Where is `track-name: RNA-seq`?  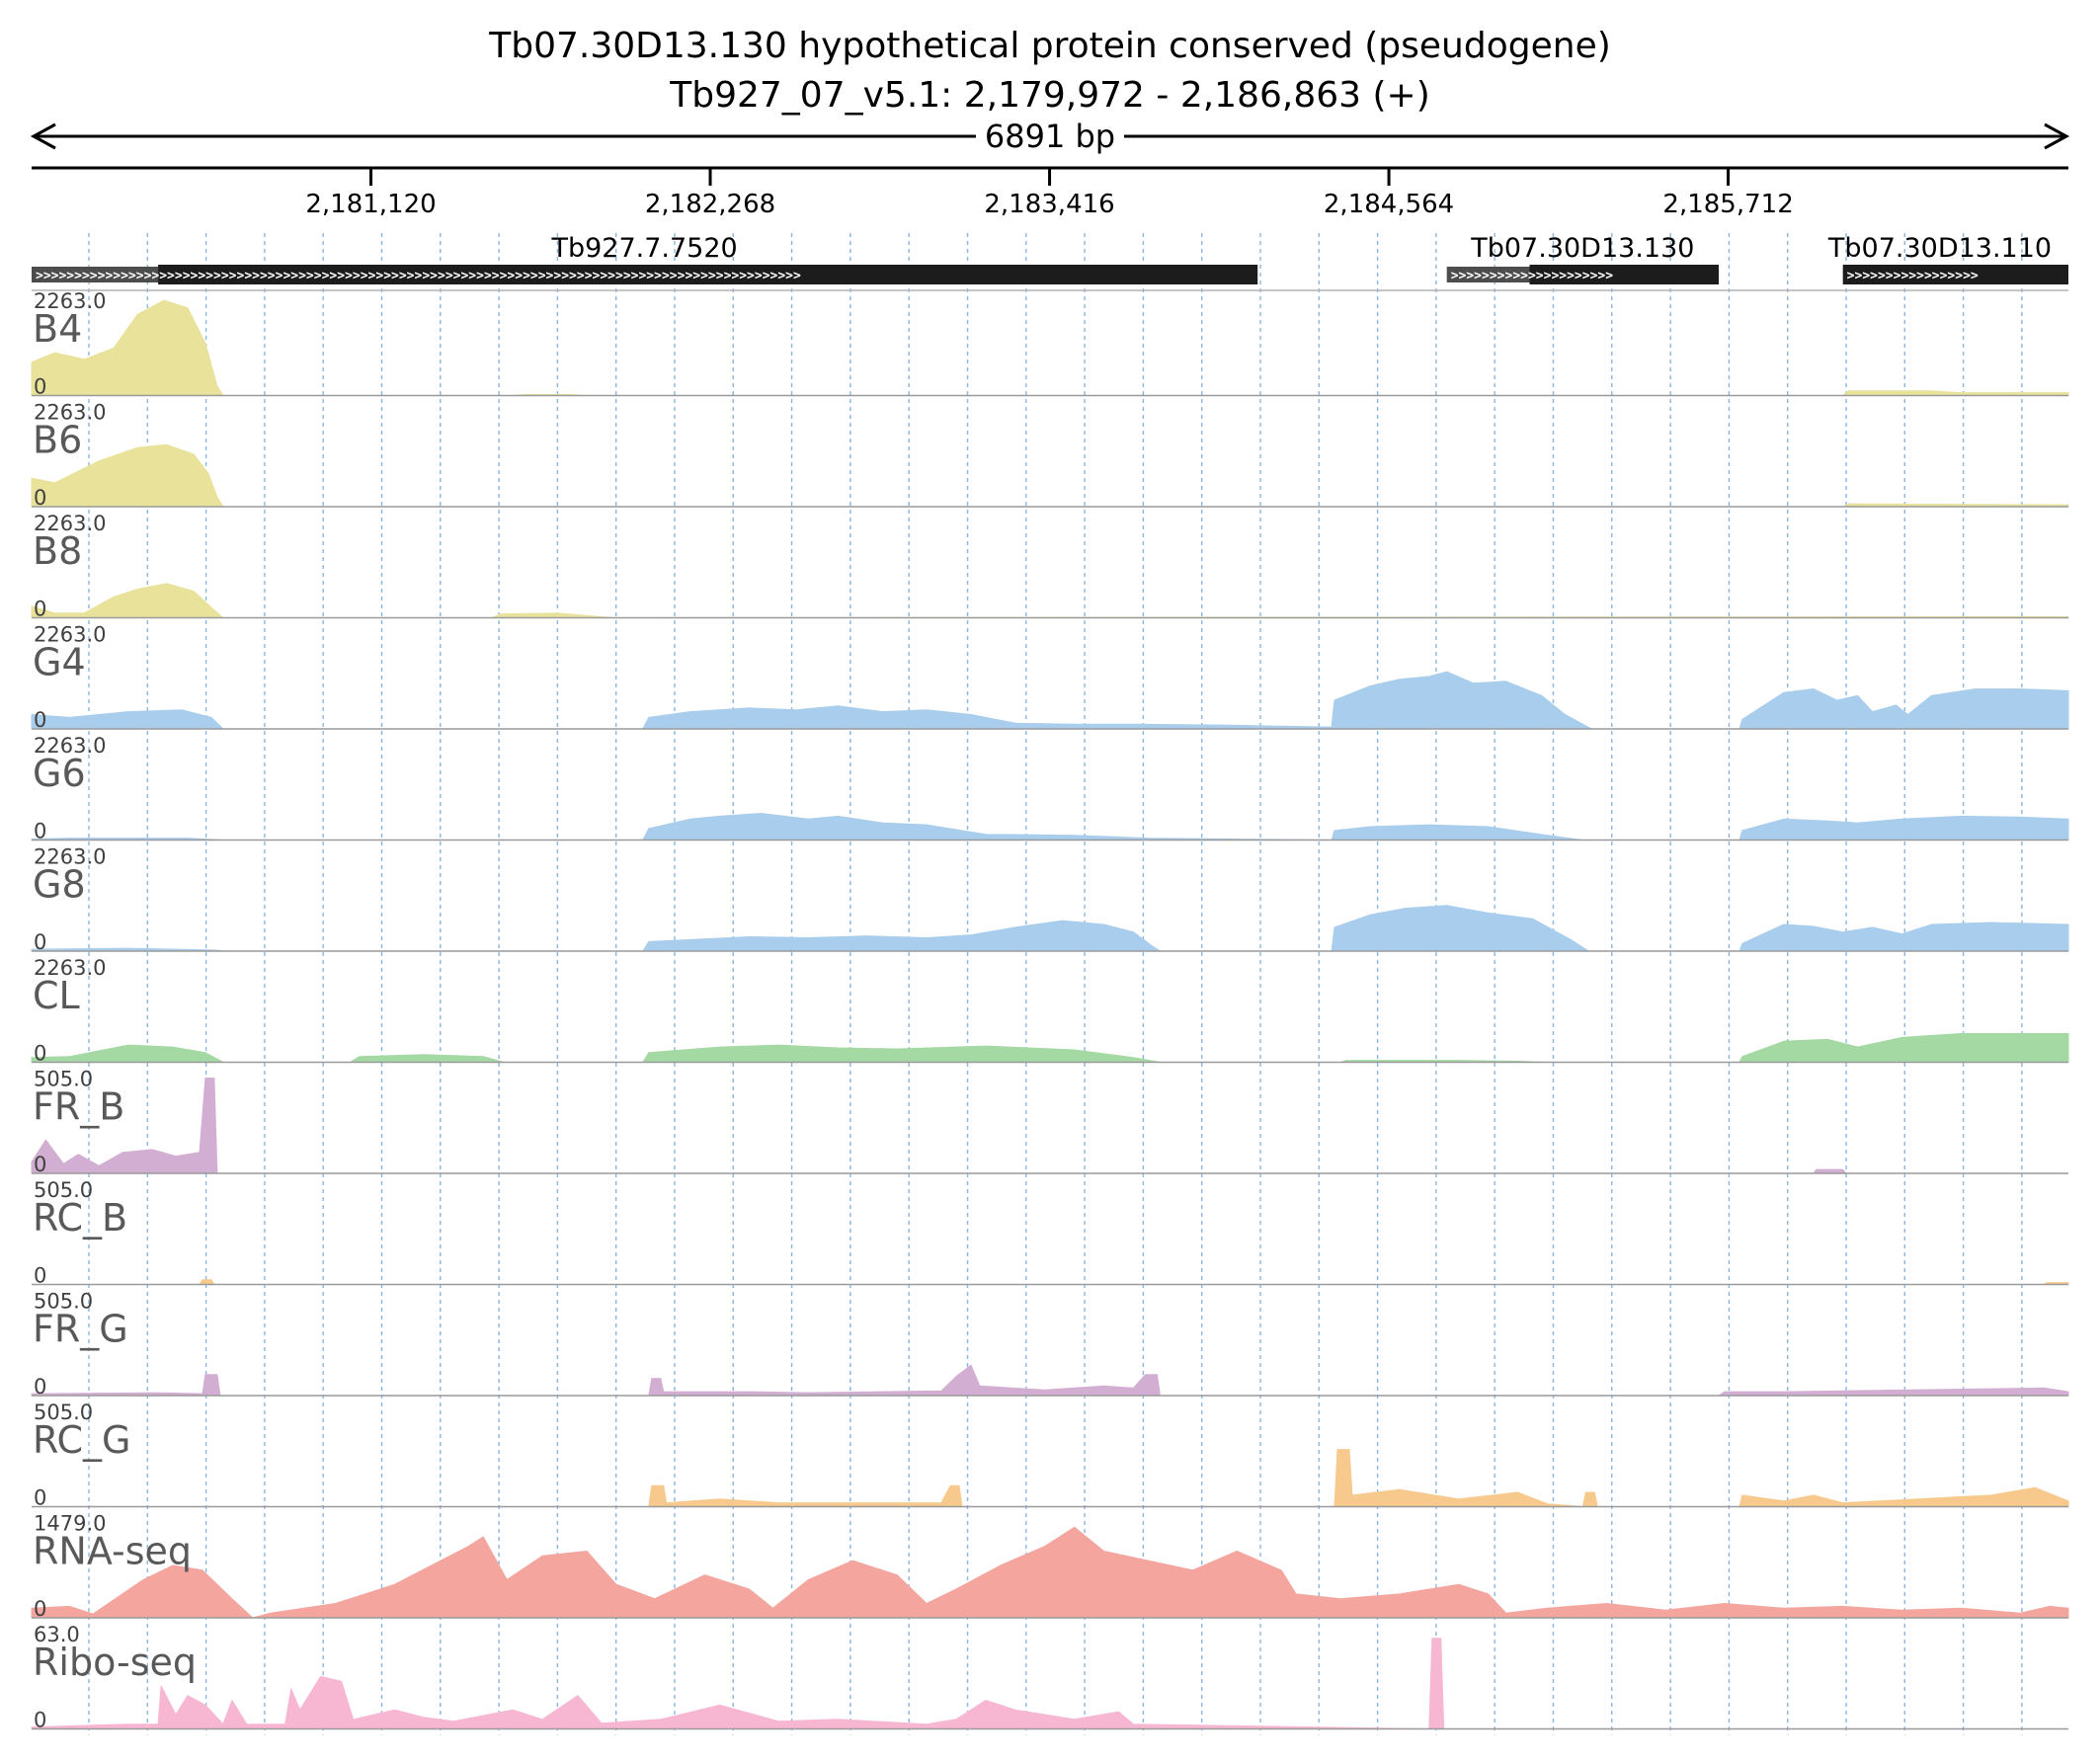 track-name: RNA-seq is located at coordinates (112, 1552).